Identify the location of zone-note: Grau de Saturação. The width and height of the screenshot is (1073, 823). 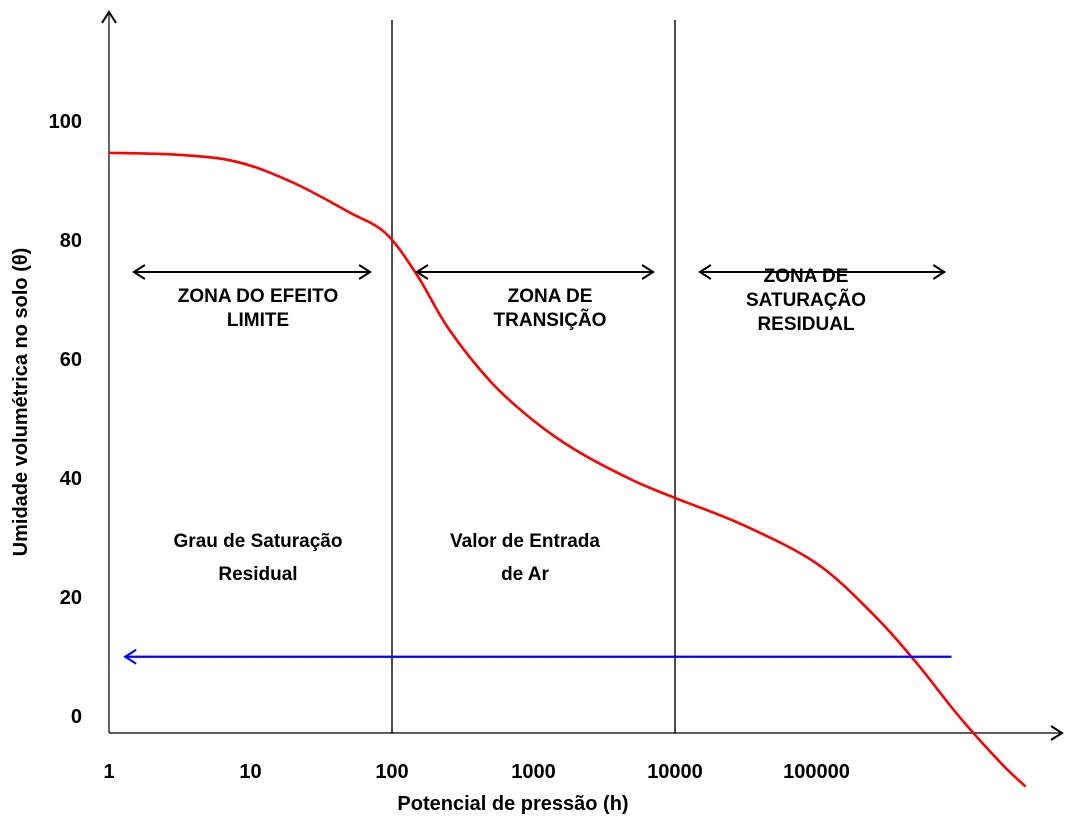
(258, 541).